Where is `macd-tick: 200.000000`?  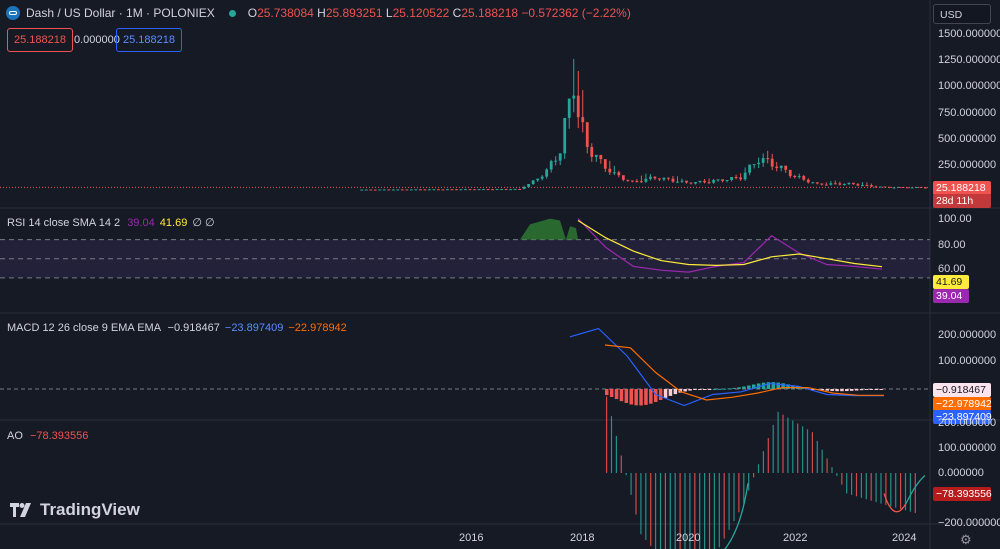
macd-tick: 200.000000 is located at coordinates (967, 335).